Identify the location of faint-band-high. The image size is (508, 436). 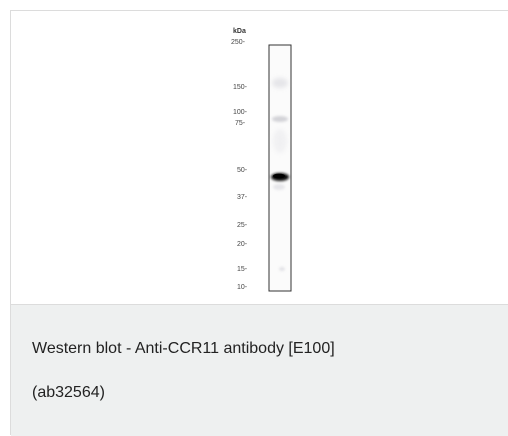
(280, 83).